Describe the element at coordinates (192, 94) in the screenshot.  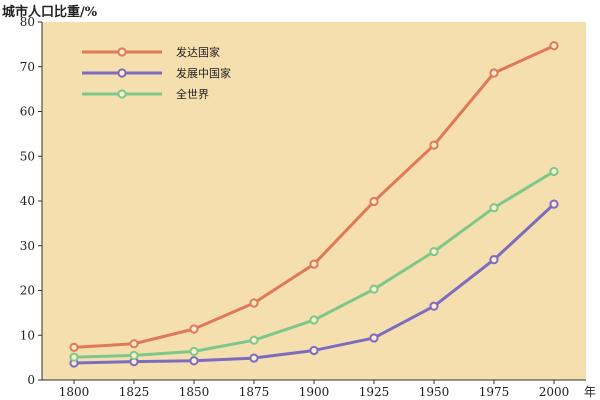
I see `legend-label: 全世界` at that location.